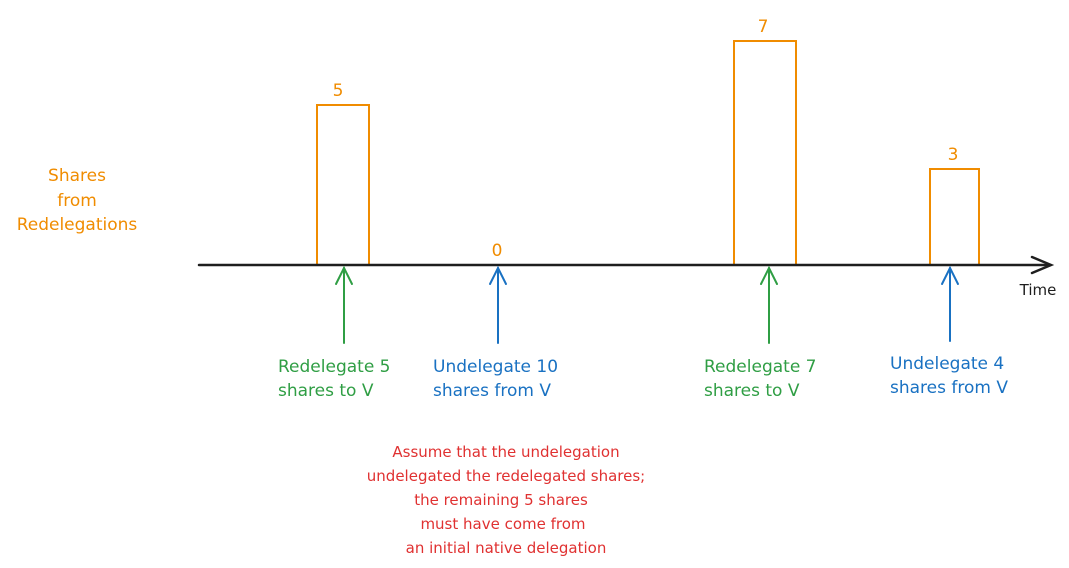  Describe the element at coordinates (953, 155) in the screenshot. I see `bar-label-4: 3` at that location.